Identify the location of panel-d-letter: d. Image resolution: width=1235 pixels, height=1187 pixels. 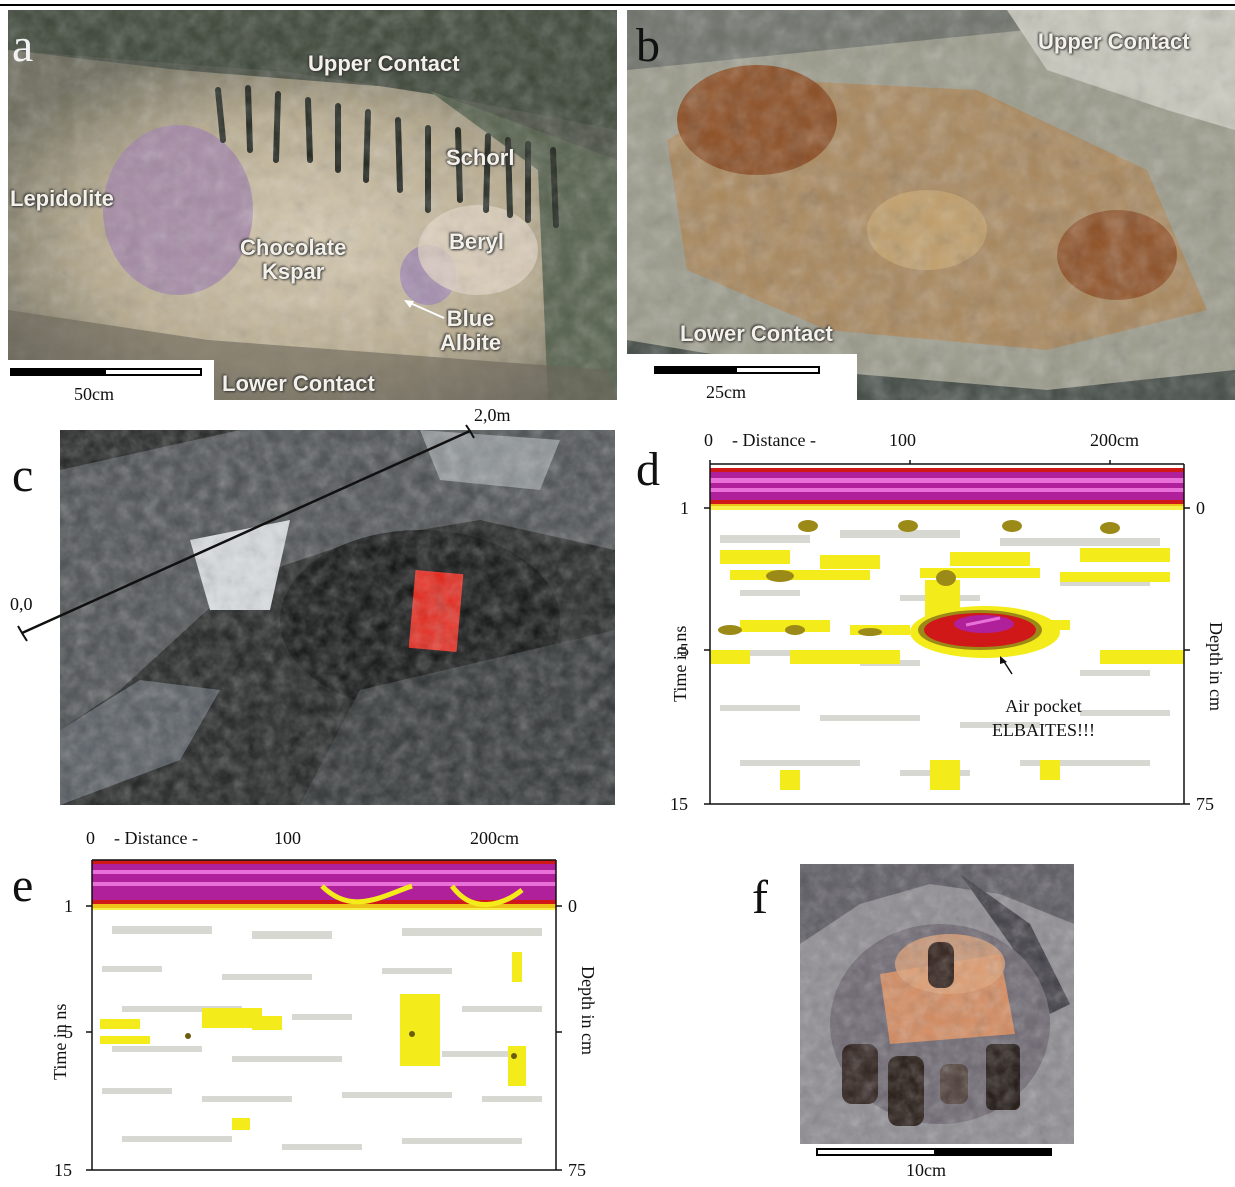
(648, 469).